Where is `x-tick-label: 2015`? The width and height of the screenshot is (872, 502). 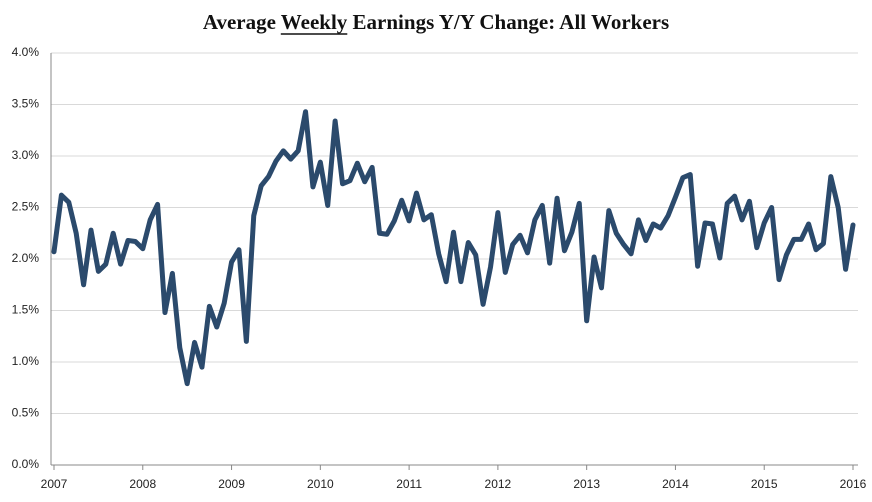
x-tick-label: 2015 is located at coordinates (764, 484).